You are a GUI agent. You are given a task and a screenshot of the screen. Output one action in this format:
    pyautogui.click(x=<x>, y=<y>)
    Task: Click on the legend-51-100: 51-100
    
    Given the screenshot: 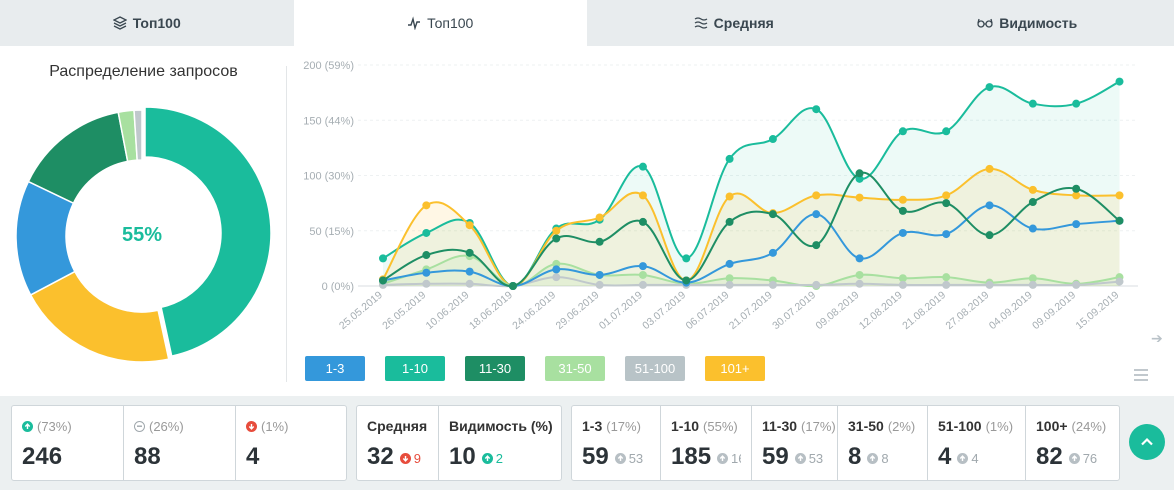 What is the action you would take?
    pyautogui.click(x=655, y=368)
    